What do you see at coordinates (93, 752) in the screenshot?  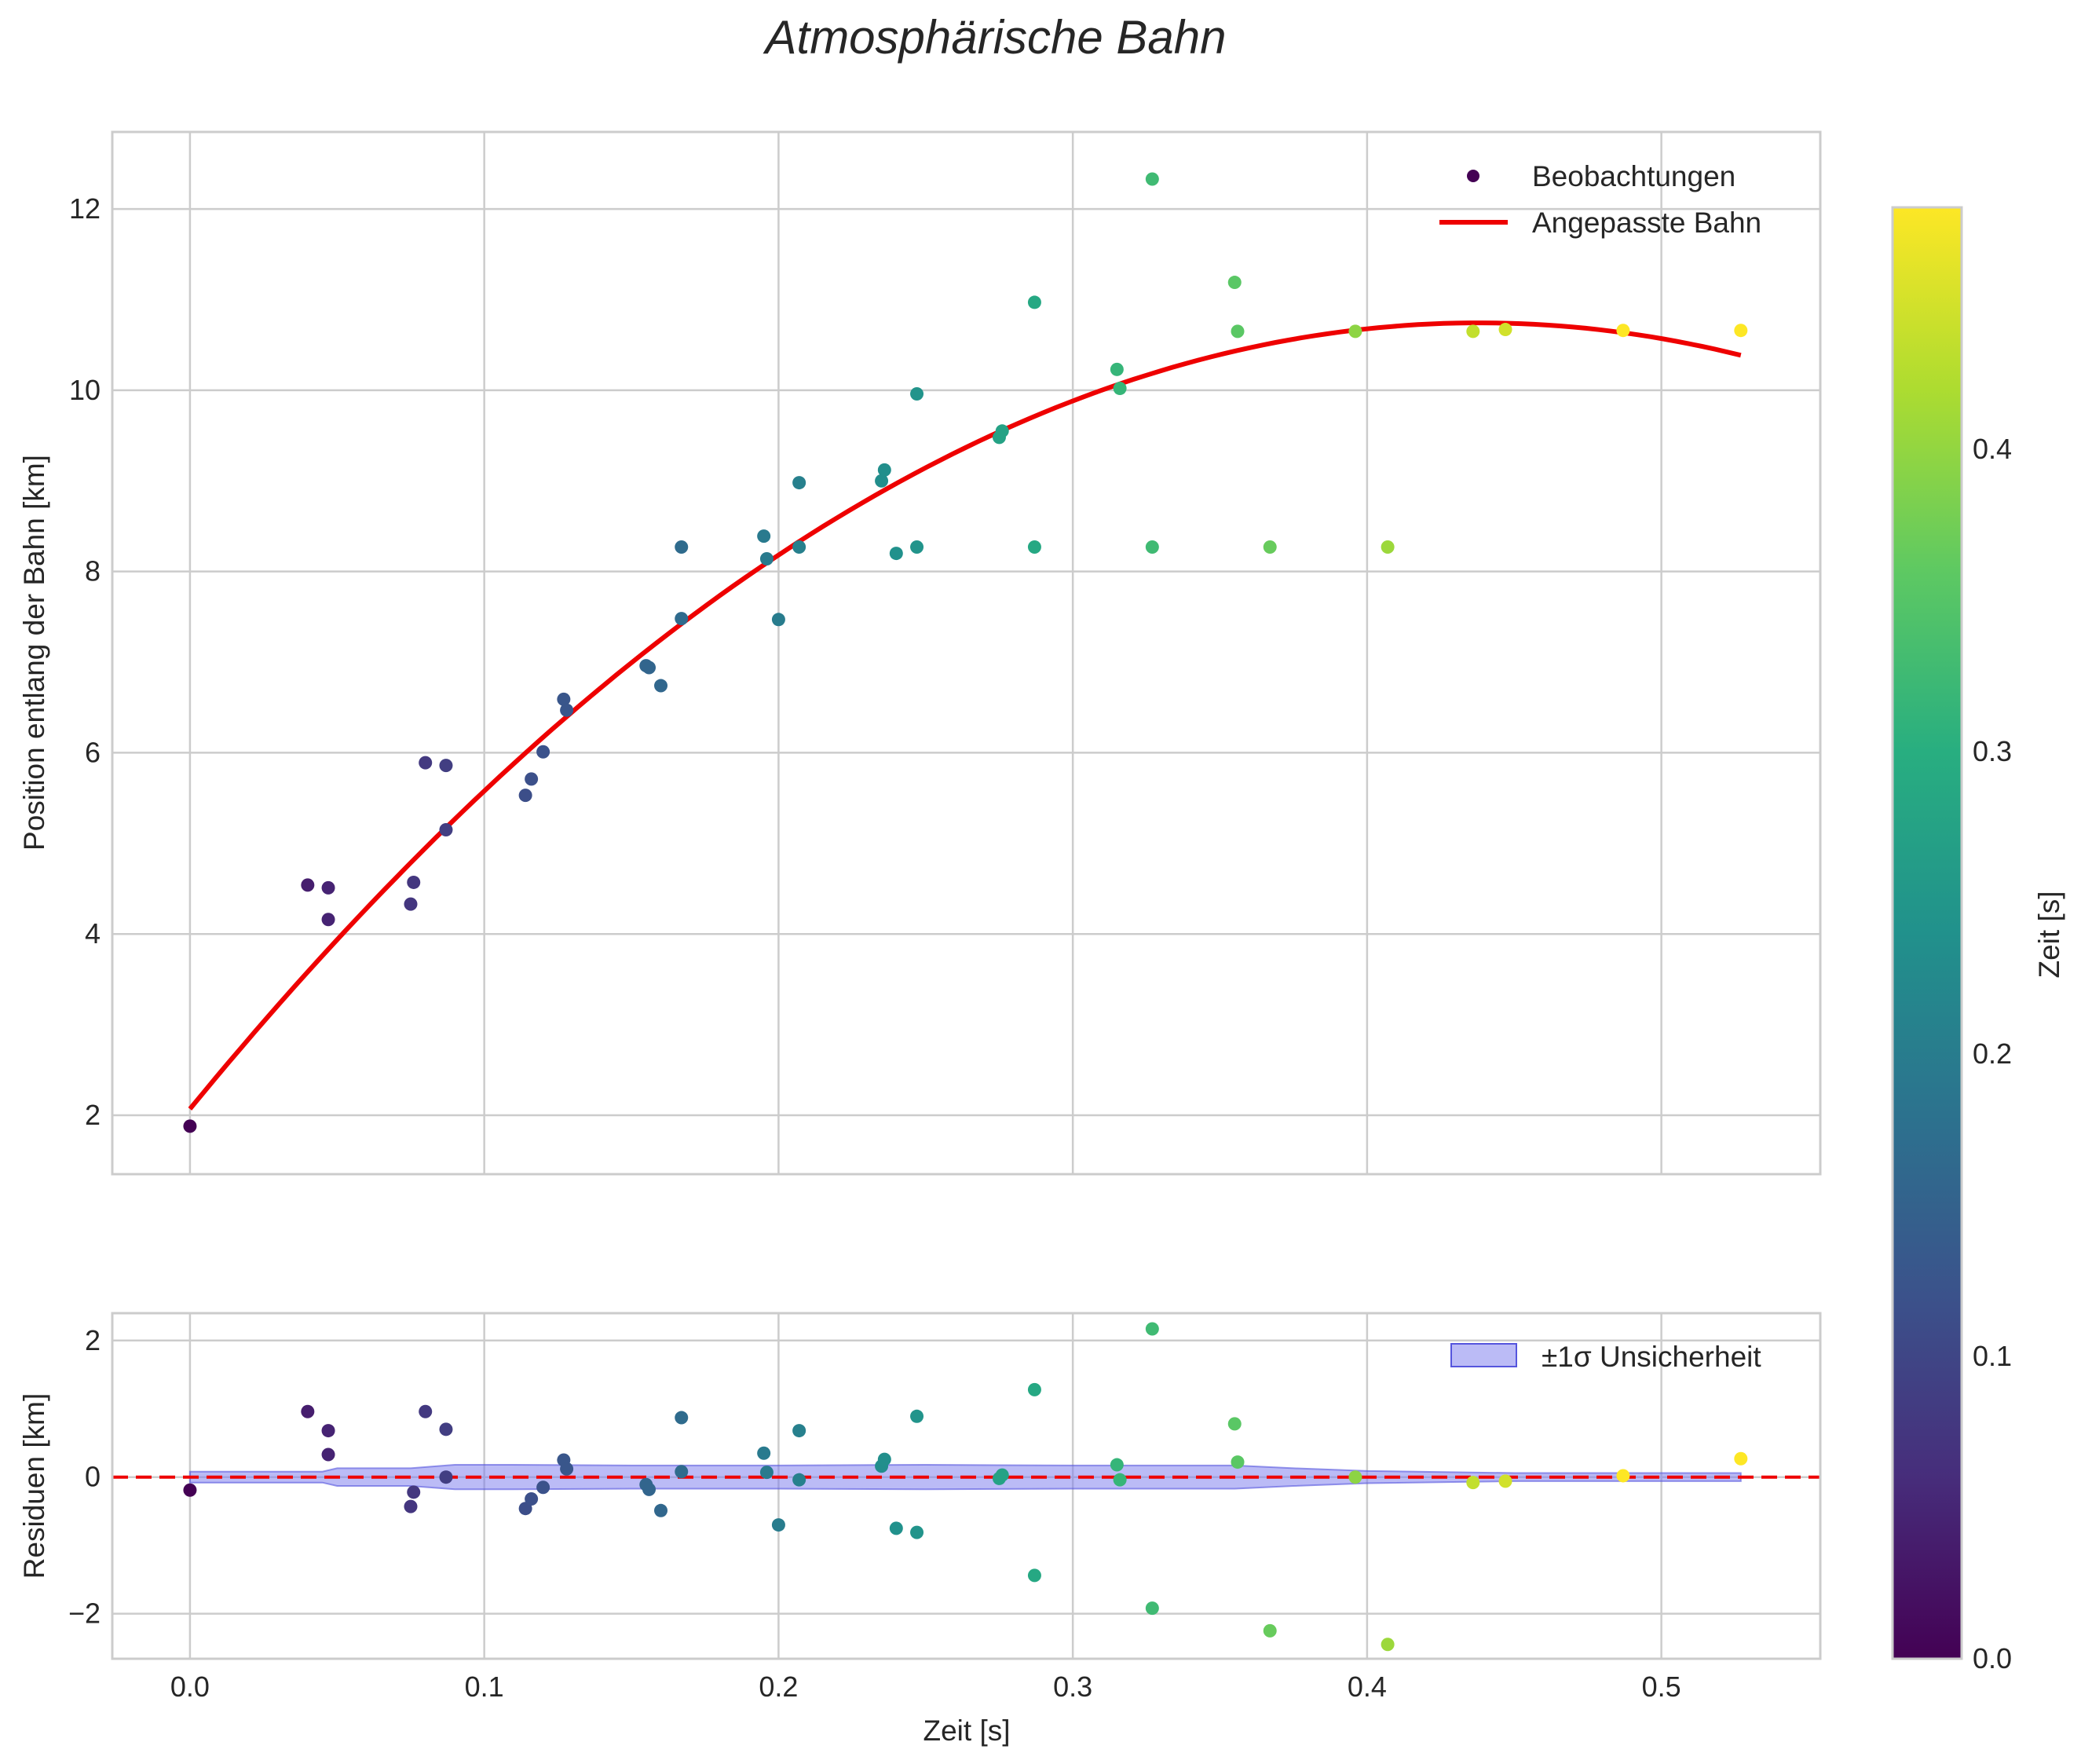 I see `y-tick-label: 6` at bounding box center [93, 752].